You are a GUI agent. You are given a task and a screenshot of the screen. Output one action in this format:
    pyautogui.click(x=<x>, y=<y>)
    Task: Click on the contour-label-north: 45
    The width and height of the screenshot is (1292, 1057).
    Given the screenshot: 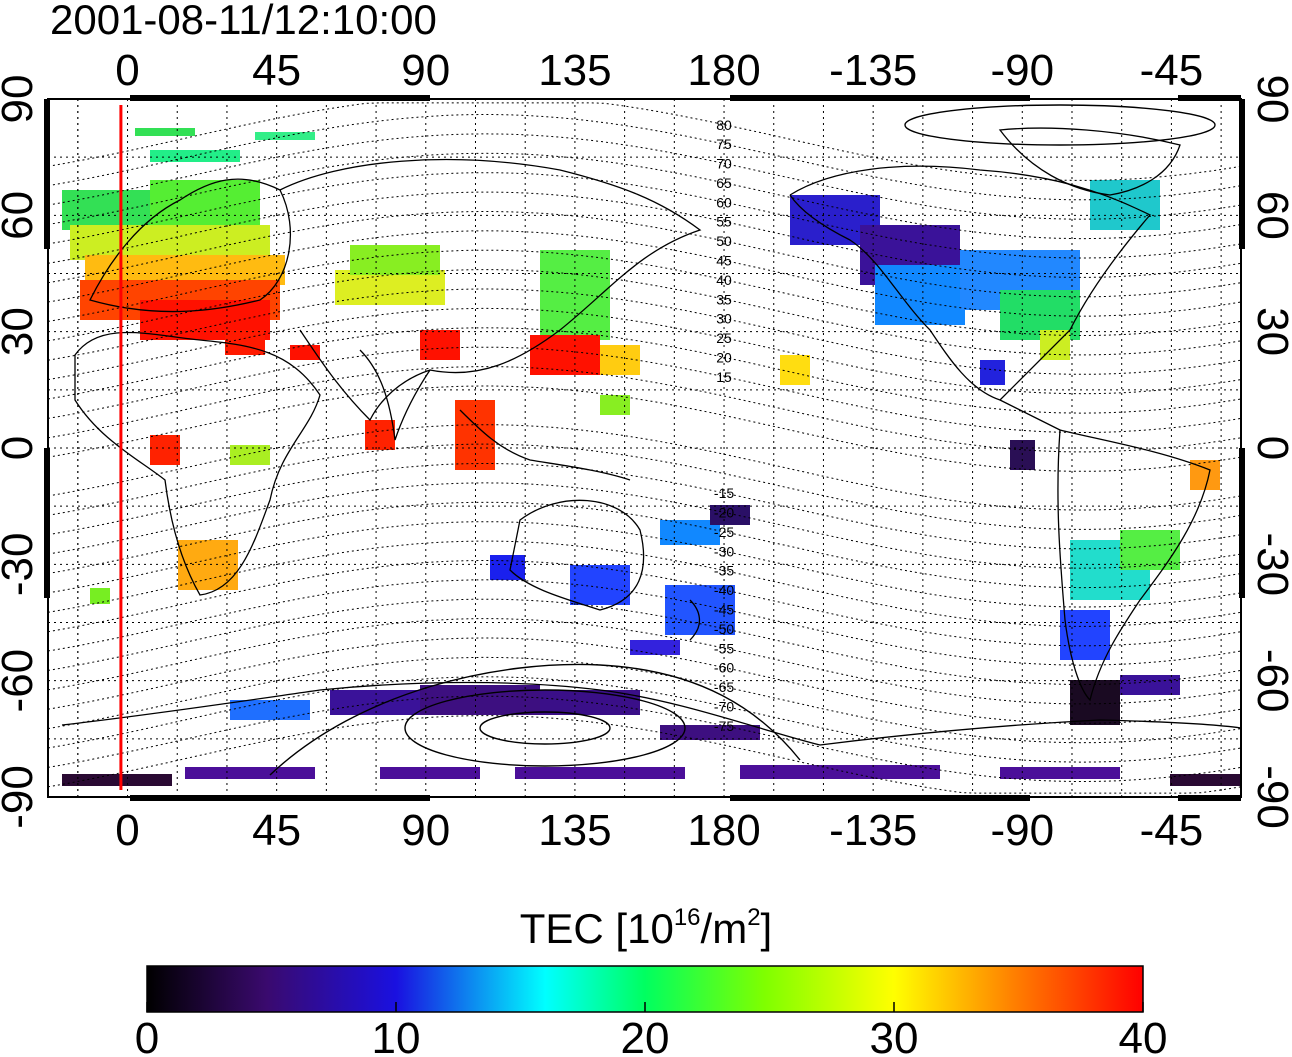 What is the action you would take?
    pyautogui.click(x=724, y=261)
    